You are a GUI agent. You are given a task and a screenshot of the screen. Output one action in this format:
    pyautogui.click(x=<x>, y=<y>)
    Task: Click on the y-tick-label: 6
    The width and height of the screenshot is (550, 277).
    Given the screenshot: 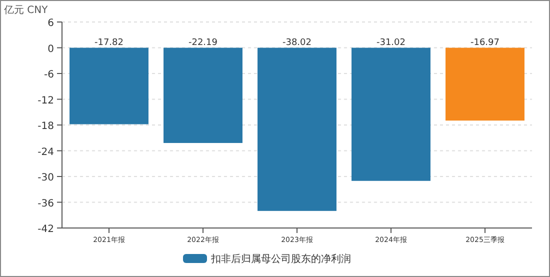 What is the action you would take?
    pyautogui.click(x=51, y=23)
    